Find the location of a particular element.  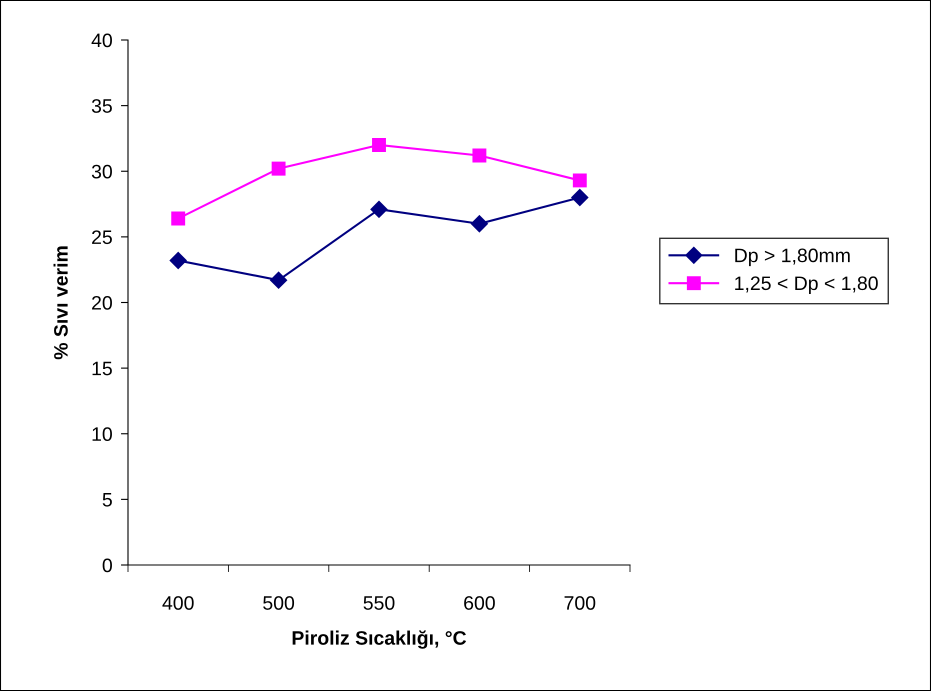

x-tick-label: 600 is located at coordinates (479, 603).